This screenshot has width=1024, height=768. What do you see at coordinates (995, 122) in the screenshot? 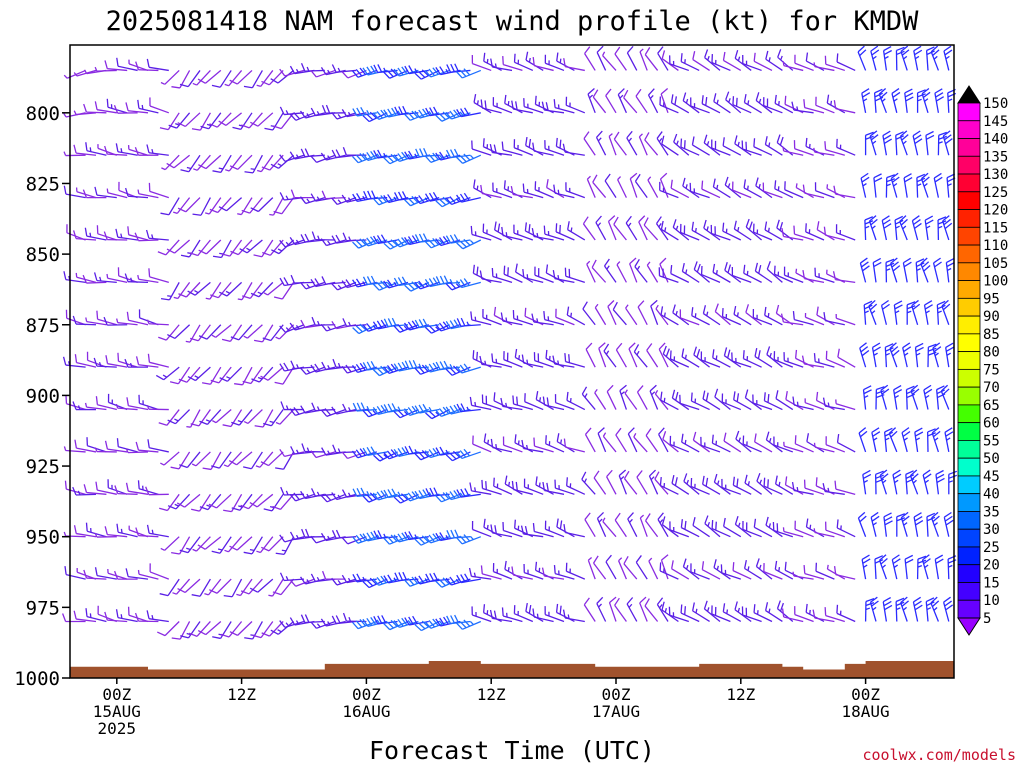
I see `colorbar-label: 145` at bounding box center [995, 122].